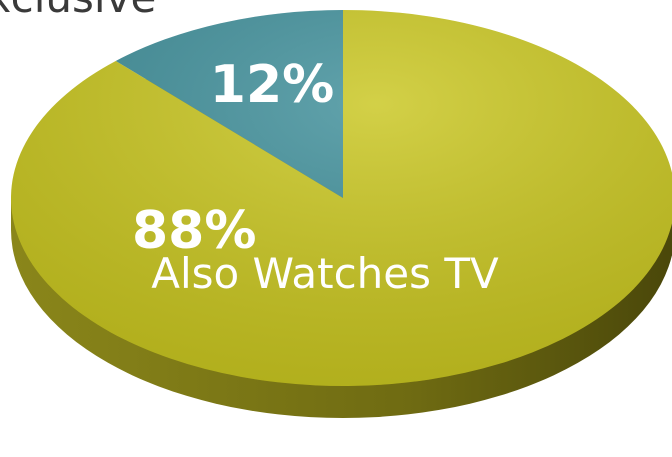 Image resolution: width=672 pixels, height=457 pixels. I want to click on value-label: 88%, so click(194, 231).